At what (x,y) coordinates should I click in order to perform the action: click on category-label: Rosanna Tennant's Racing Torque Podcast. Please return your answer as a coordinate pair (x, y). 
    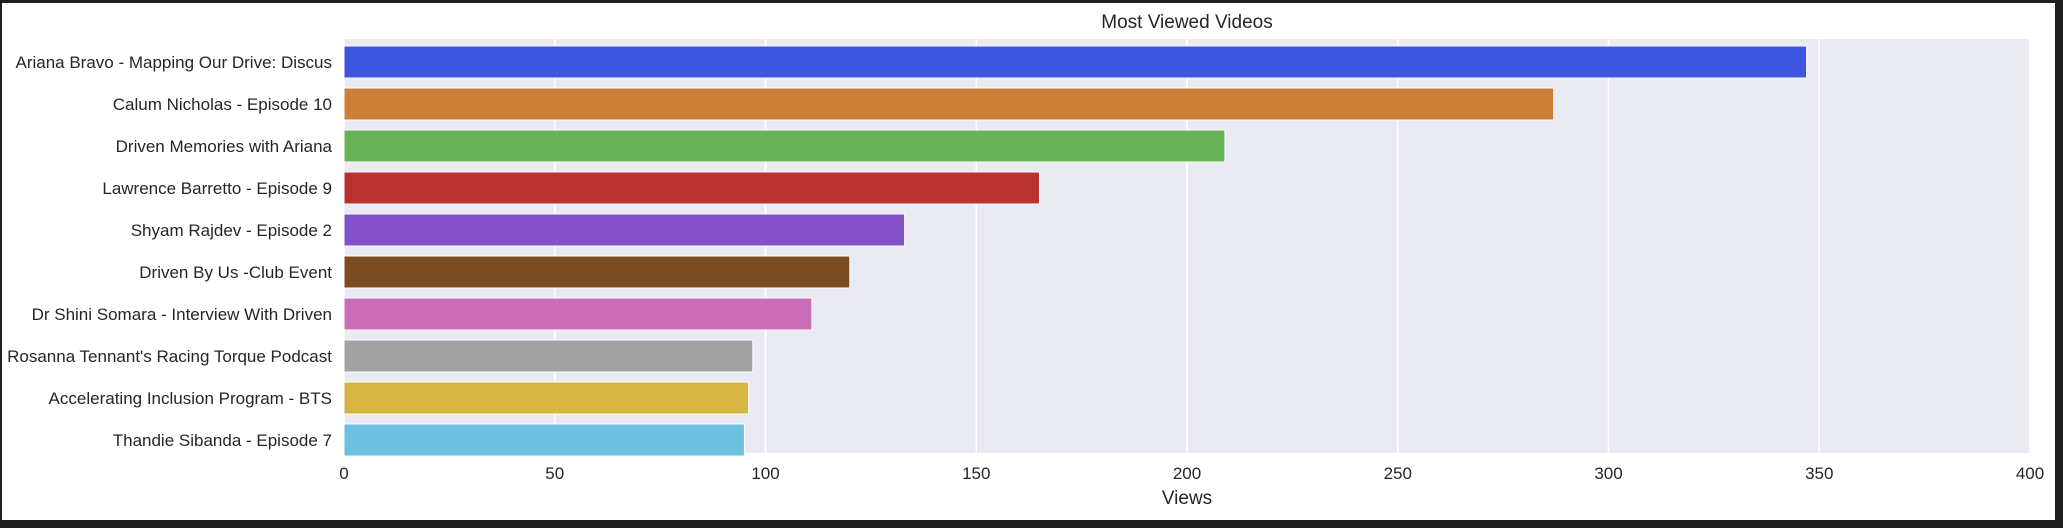
    Looking at the image, I should click on (169, 356).